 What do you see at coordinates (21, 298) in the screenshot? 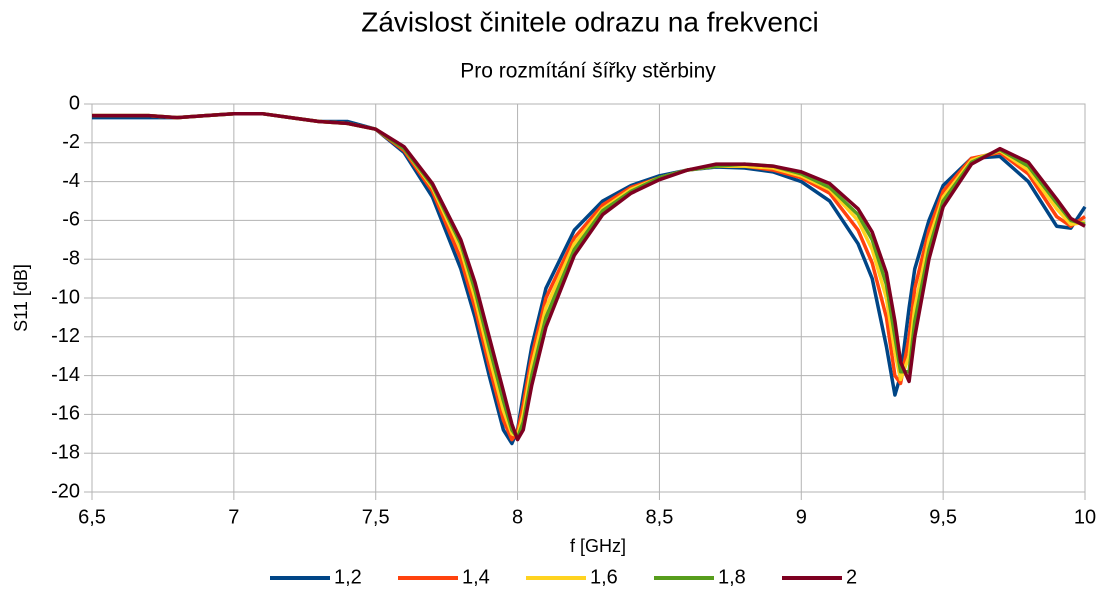
I see `y-axis-label: S11 [dB]` at bounding box center [21, 298].